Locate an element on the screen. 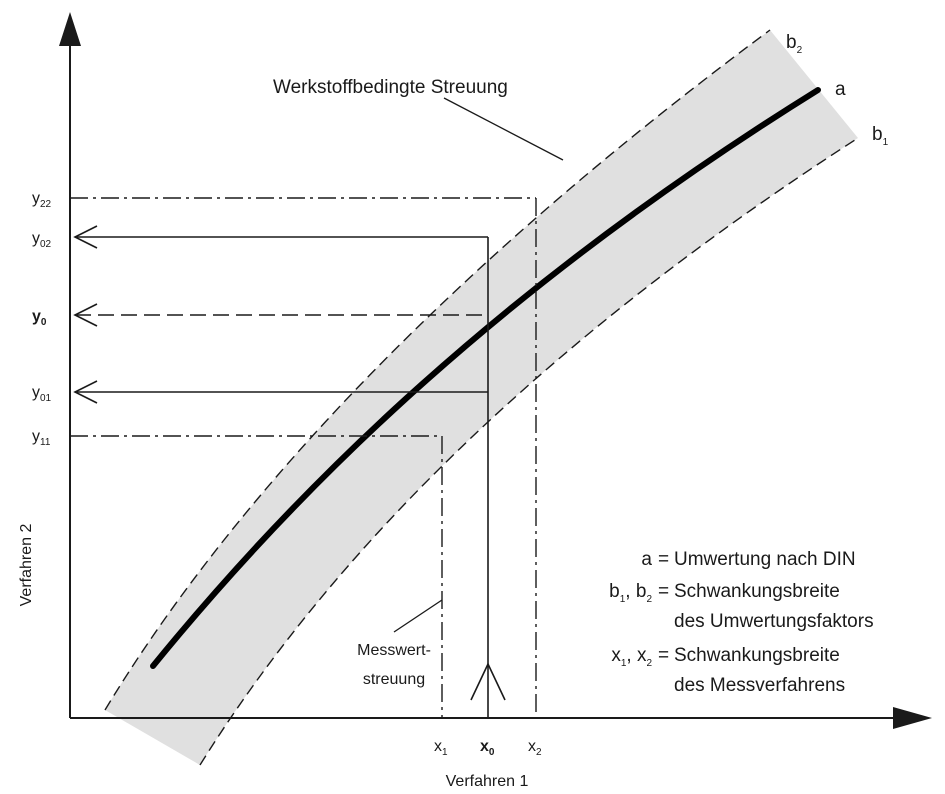 This screenshot has width=945, height=794. x-axis-arrowhead is located at coordinates (912, 718).